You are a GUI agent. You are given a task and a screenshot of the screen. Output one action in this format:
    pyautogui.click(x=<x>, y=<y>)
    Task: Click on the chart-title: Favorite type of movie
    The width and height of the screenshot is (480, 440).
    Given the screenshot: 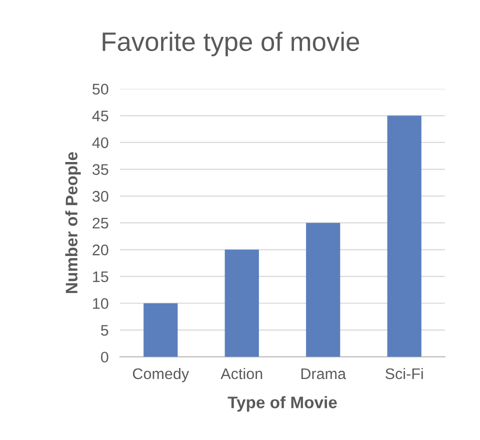 What is the action you would take?
    pyautogui.click(x=231, y=44)
    